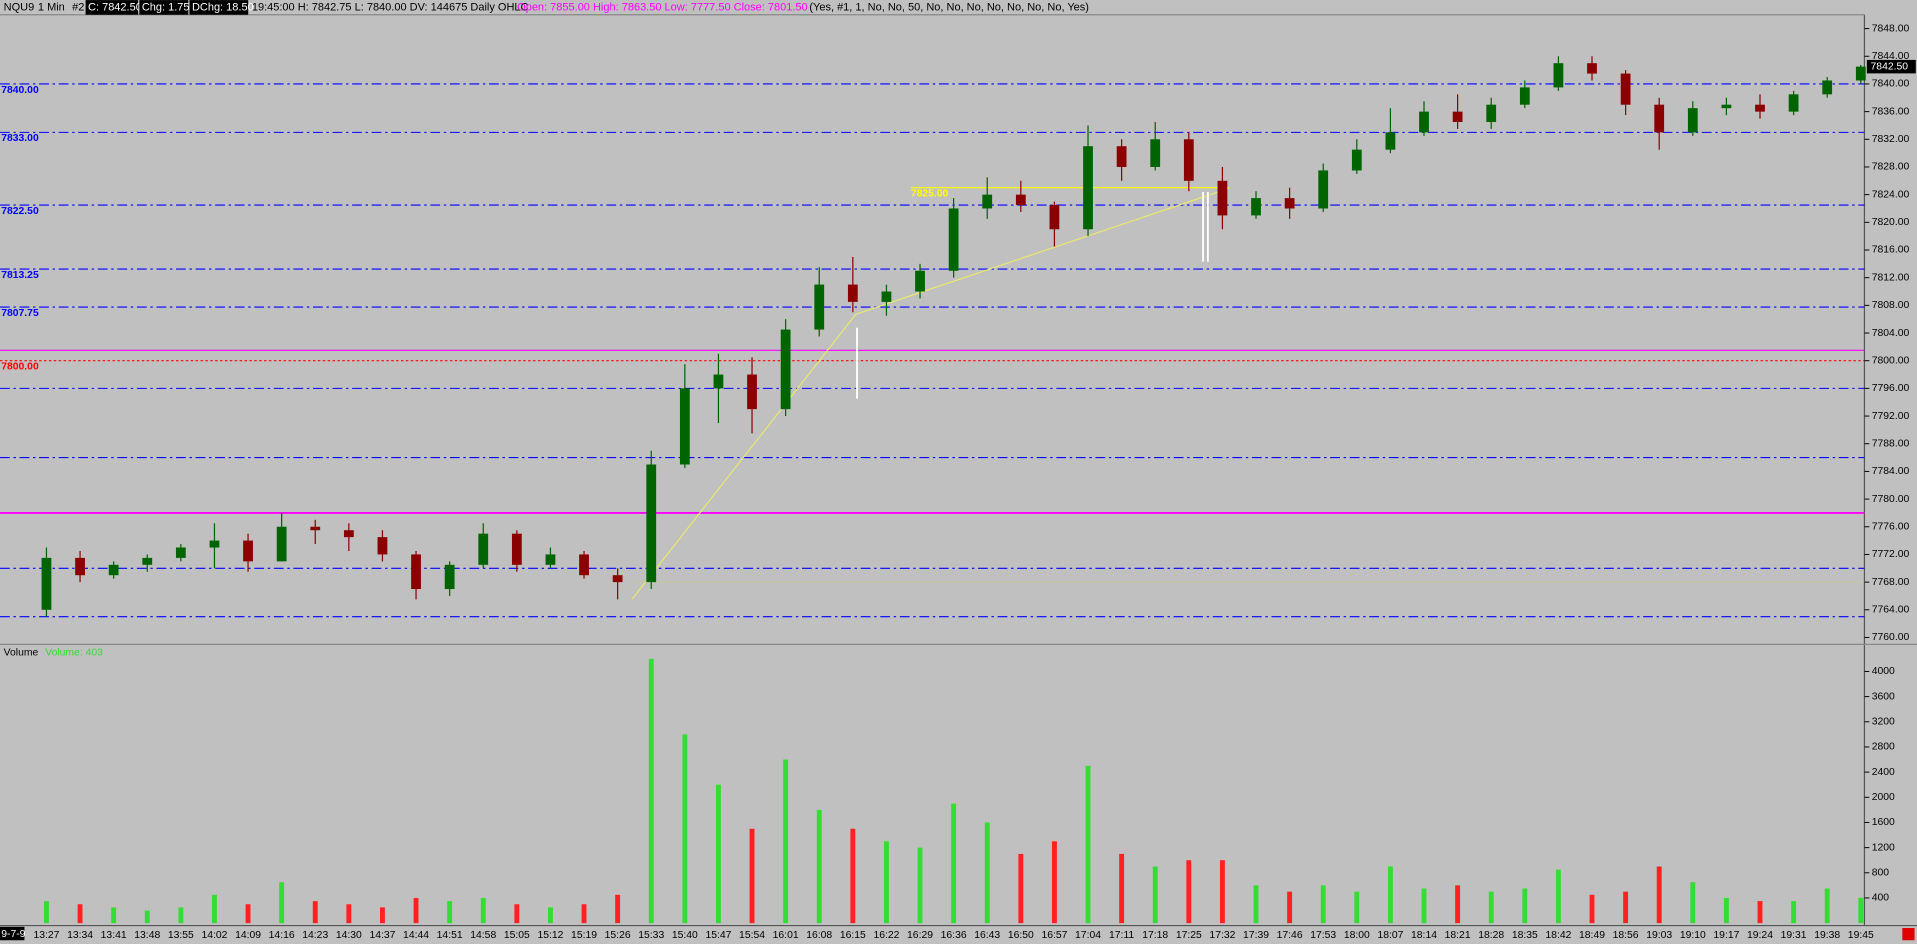  I want to click on y-tick-label: 7784.00, so click(1891, 471).